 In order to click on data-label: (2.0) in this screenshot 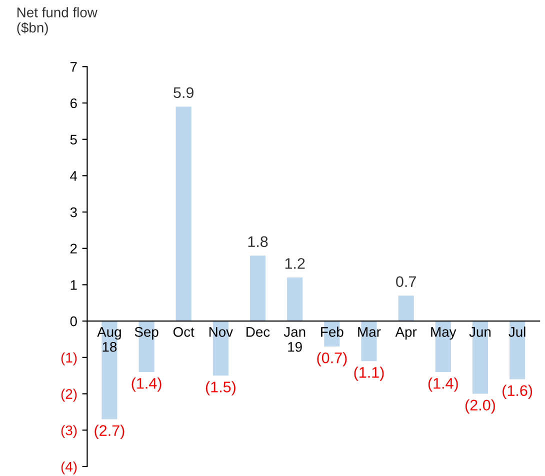, I will do `click(480, 406)`.